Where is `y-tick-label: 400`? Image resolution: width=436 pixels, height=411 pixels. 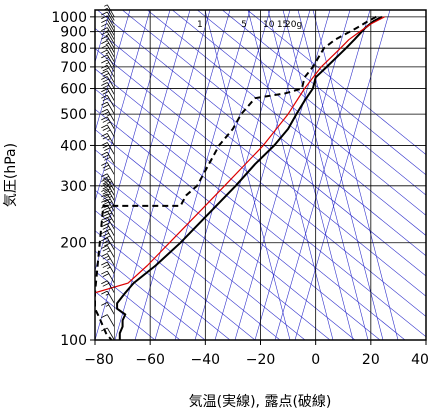
y-tick-label: 400 is located at coordinates (73, 146).